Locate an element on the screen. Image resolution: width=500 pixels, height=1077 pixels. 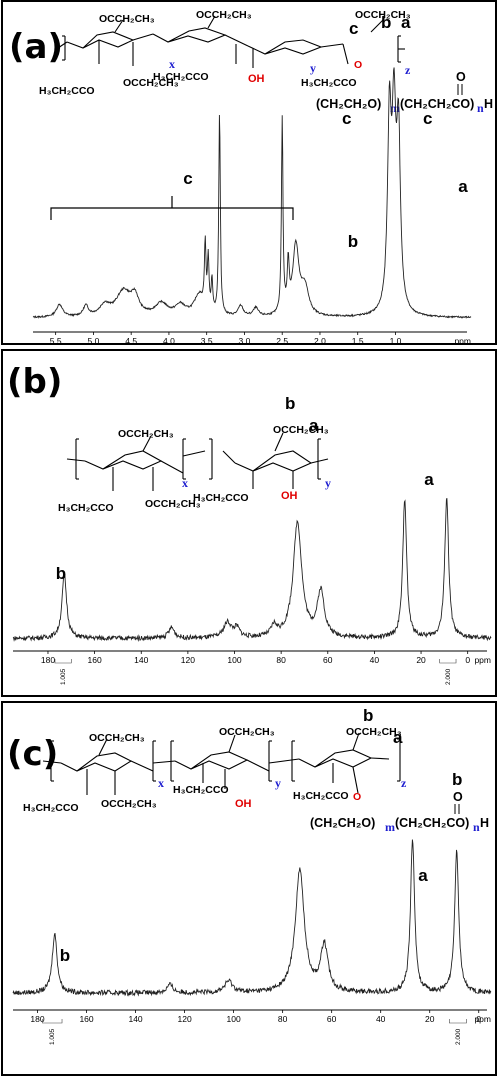
panel-label: (a) is located at coordinates (36, 47).